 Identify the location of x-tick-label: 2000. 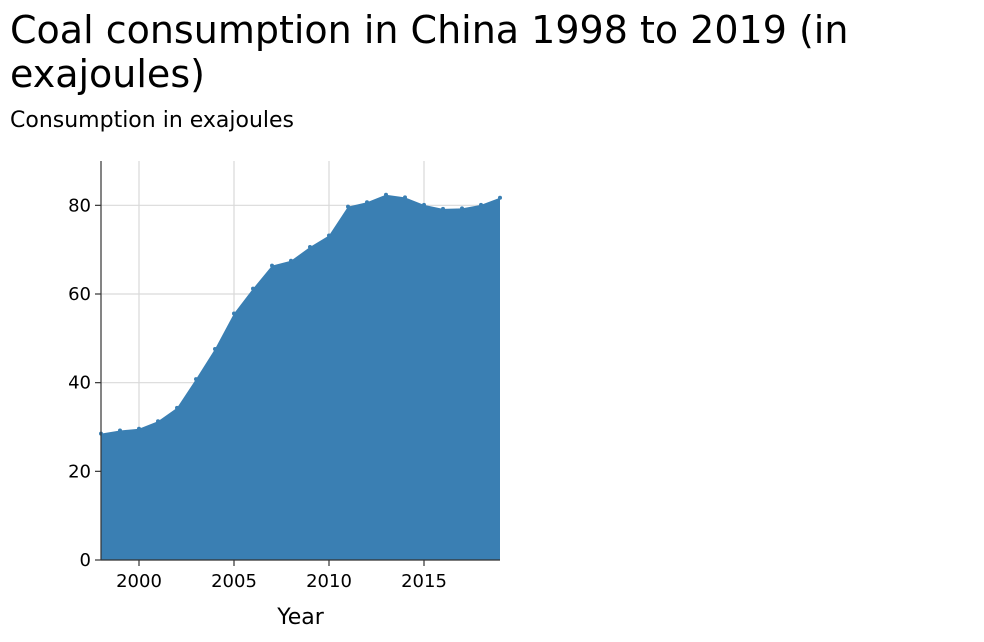
(139, 581).